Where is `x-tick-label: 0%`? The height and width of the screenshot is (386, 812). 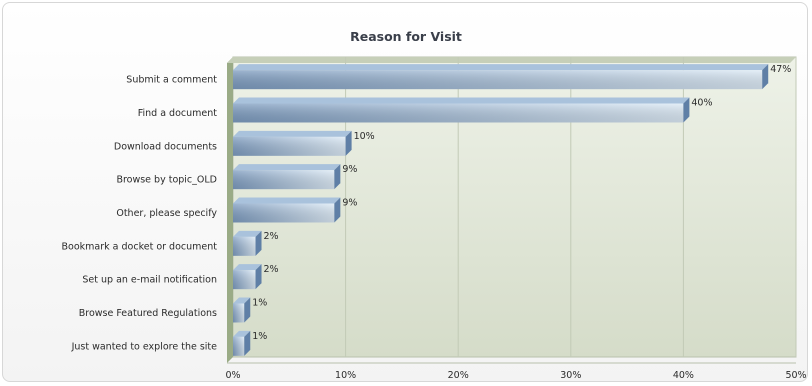
x-tick-label: 0% is located at coordinates (232, 375).